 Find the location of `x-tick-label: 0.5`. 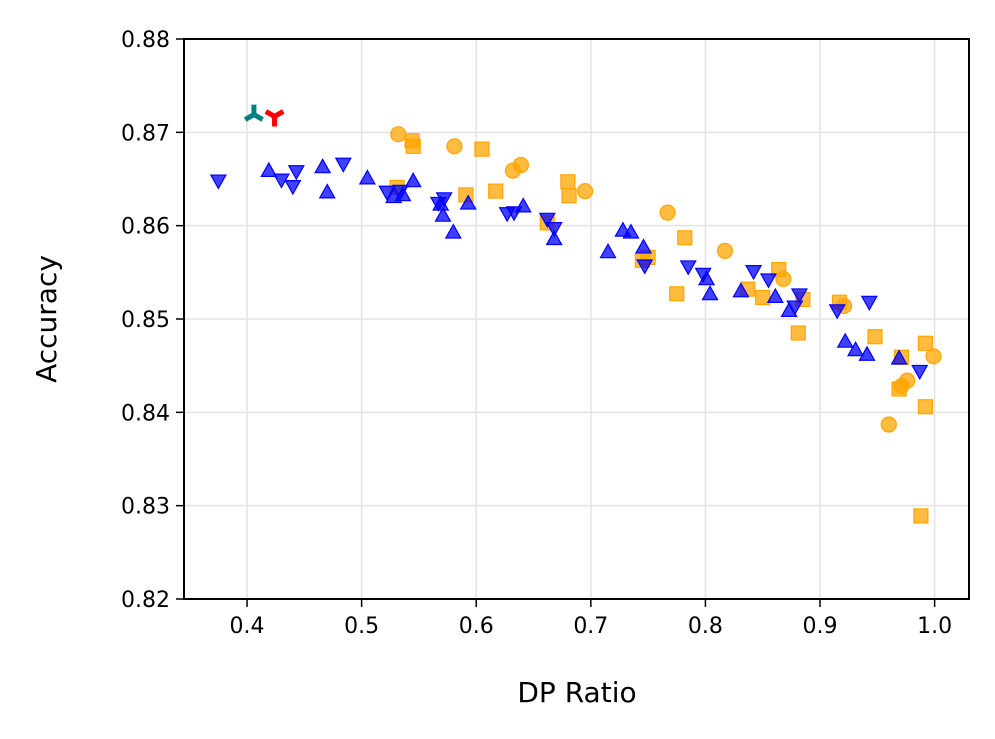

x-tick-label: 0.5 is located at coordinates (361, 626).